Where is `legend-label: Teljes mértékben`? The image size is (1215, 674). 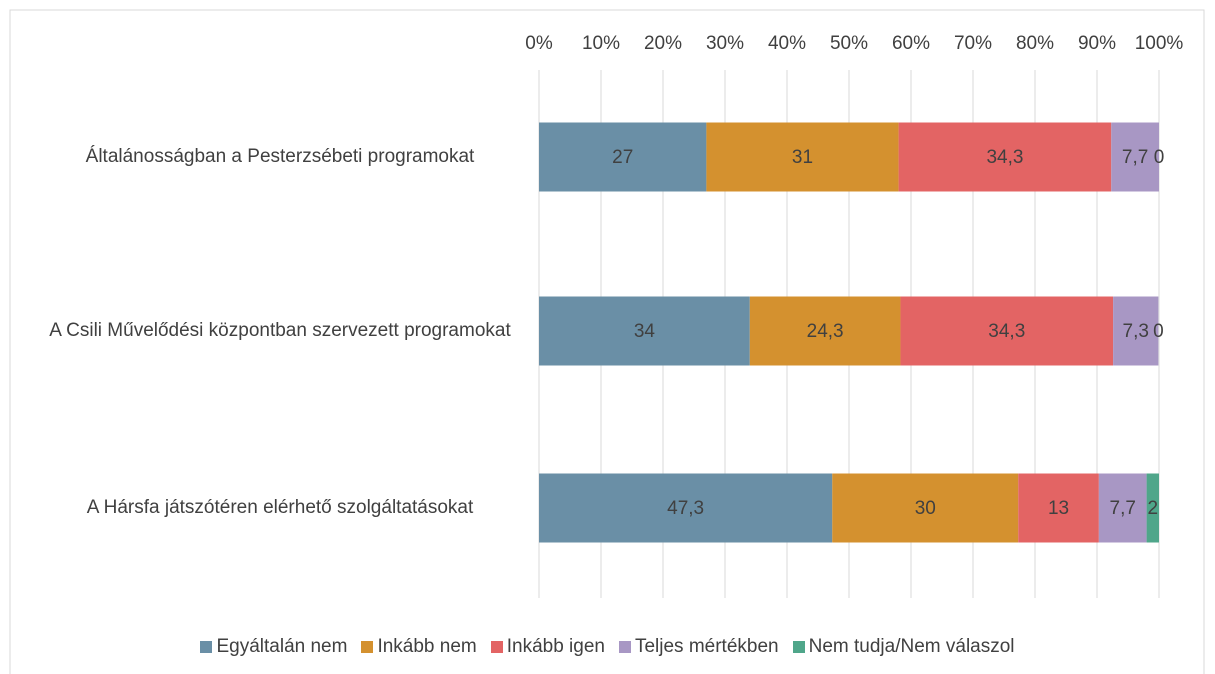
legend-label: Teljes mértékben is located at coordinates (706, 646).